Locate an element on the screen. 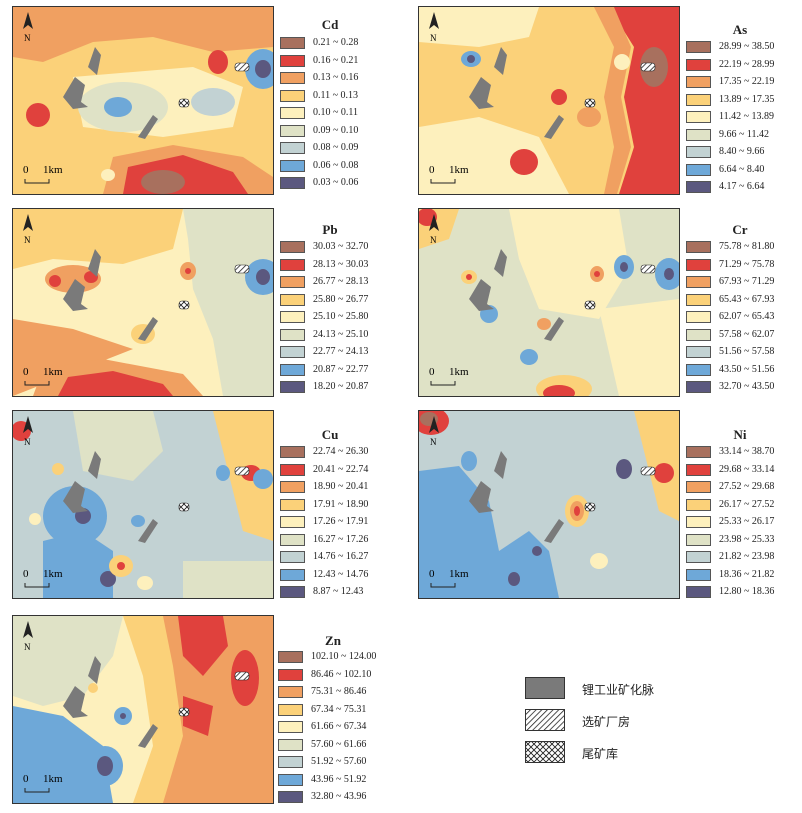  title-ni: Ni is located at coordinates (740, 434).